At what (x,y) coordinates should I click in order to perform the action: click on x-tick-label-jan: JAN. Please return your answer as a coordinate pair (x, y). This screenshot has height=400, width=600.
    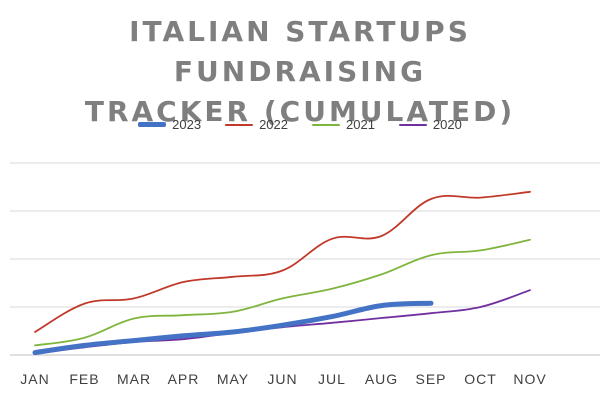
    Looking at the image, I should click on (34, 379).